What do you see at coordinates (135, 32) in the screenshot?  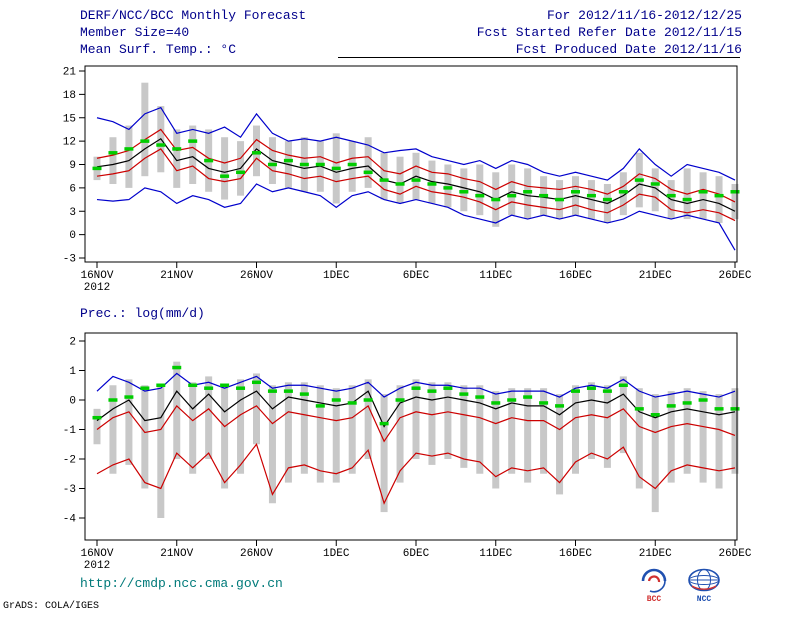 I see `member-size-label: Member Size=40` at bounding box center [135, 32].